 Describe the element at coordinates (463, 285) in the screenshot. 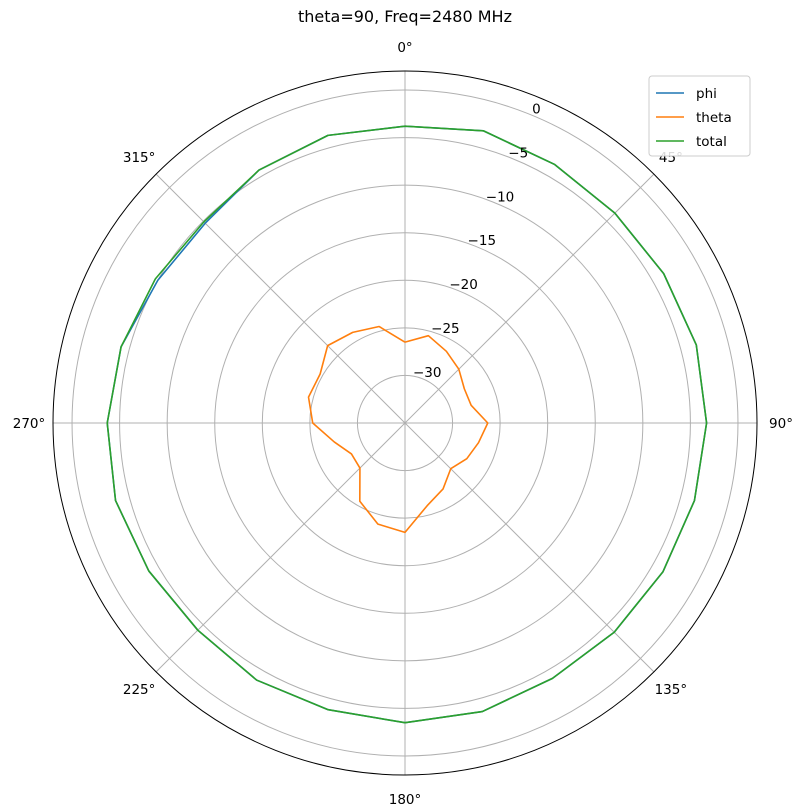

I see `radial-tick-label: −20` at that location.